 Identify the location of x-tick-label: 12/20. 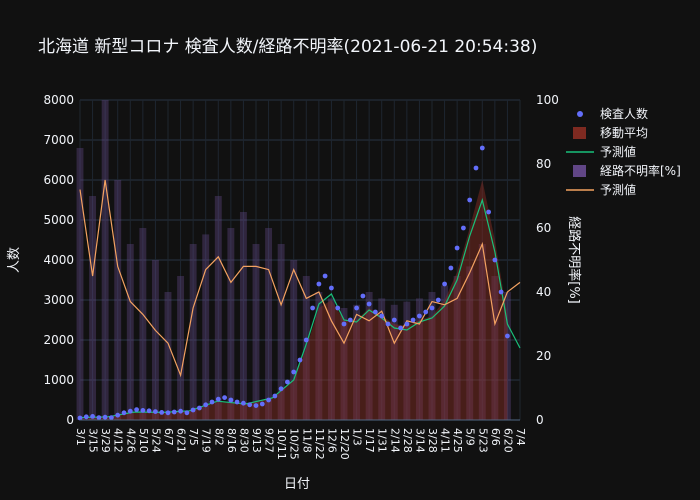
(344, 444).